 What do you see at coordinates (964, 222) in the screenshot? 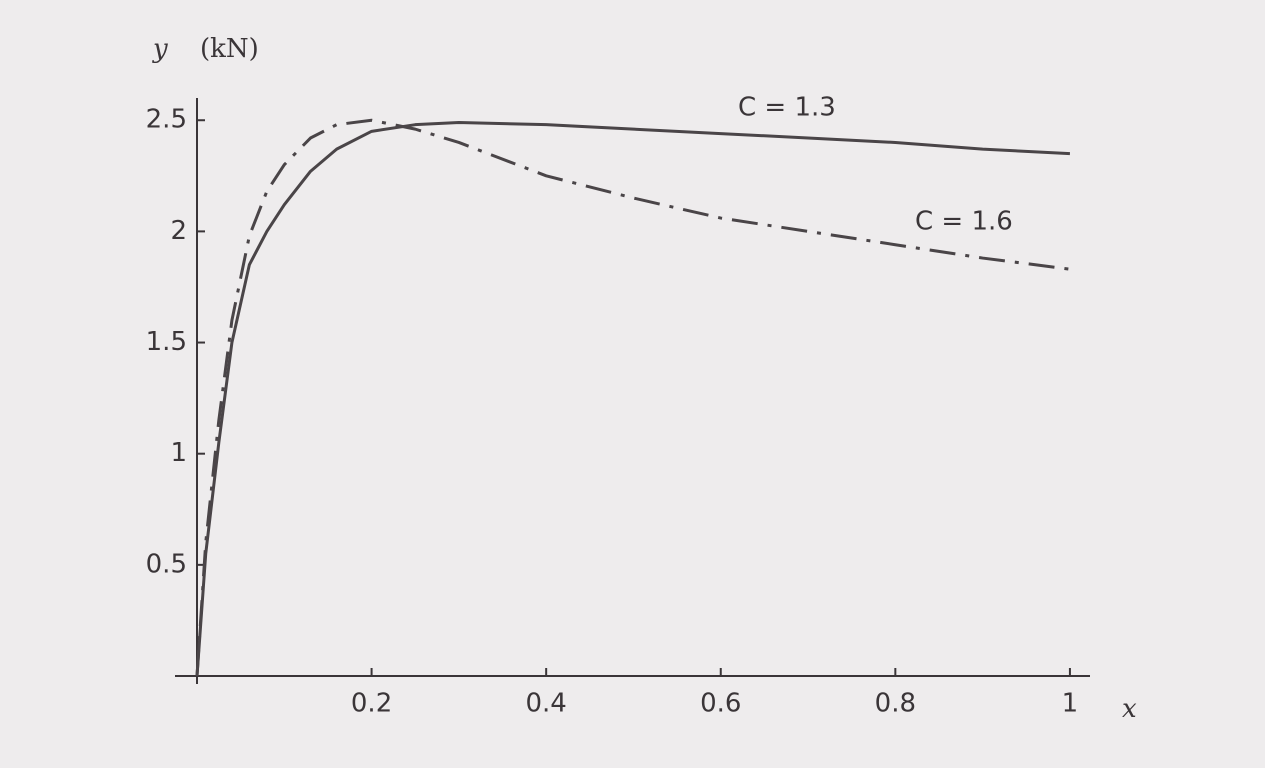
I see `series-label: C = 1.6` at bounding box center [964, 222].